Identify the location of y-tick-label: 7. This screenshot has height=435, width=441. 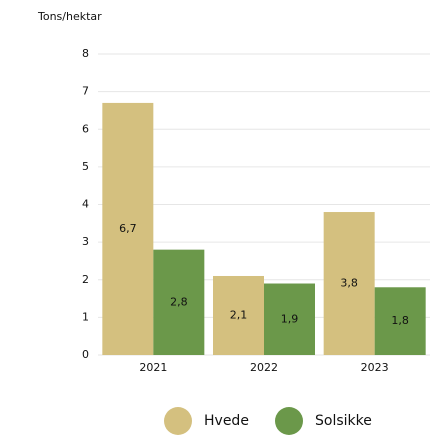
(85, 91).